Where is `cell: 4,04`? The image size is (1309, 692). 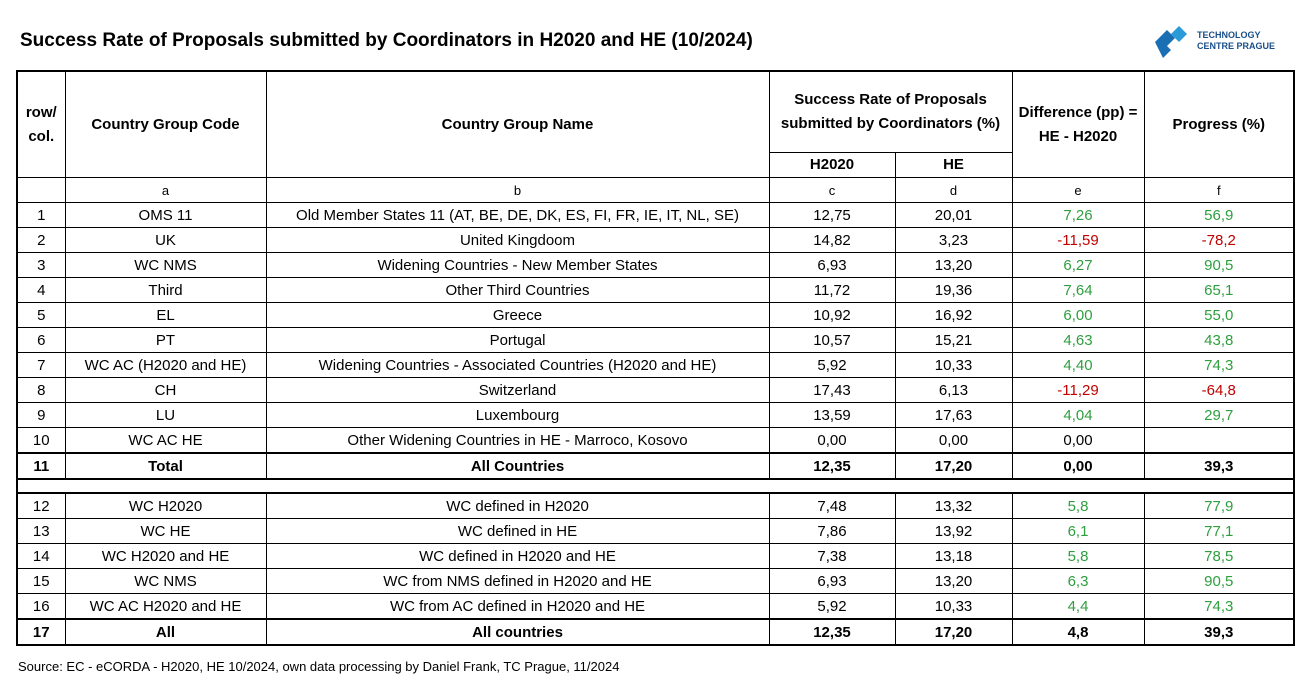
cell: 4,04 is located at coordinates (1078, 415).